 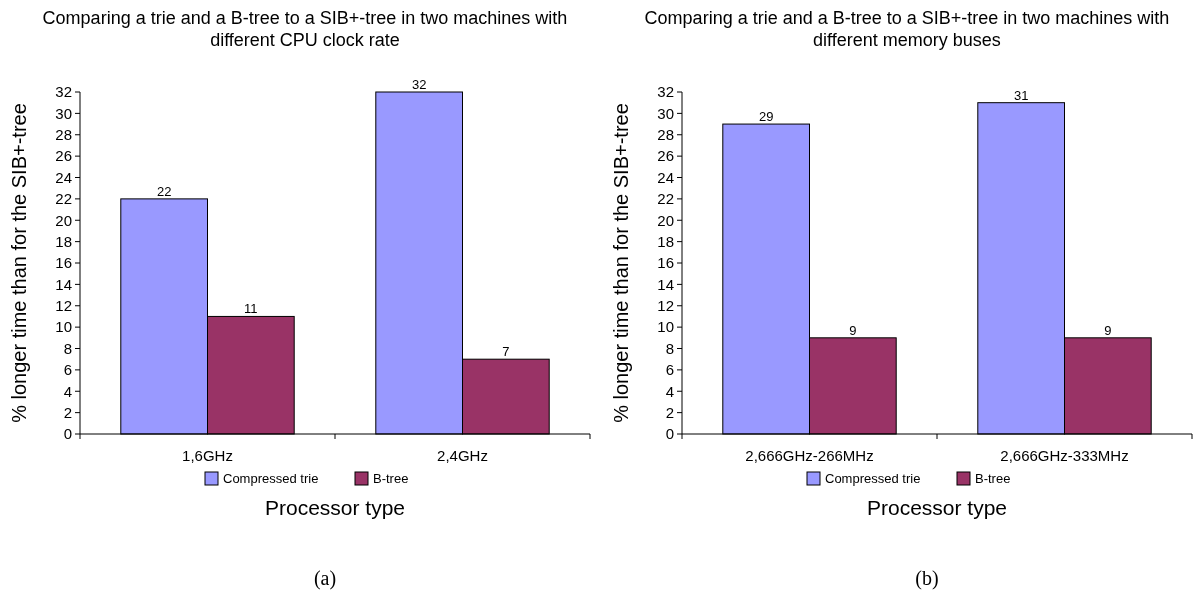 I want to click on data-label: 29, so click(x=766, y=117).